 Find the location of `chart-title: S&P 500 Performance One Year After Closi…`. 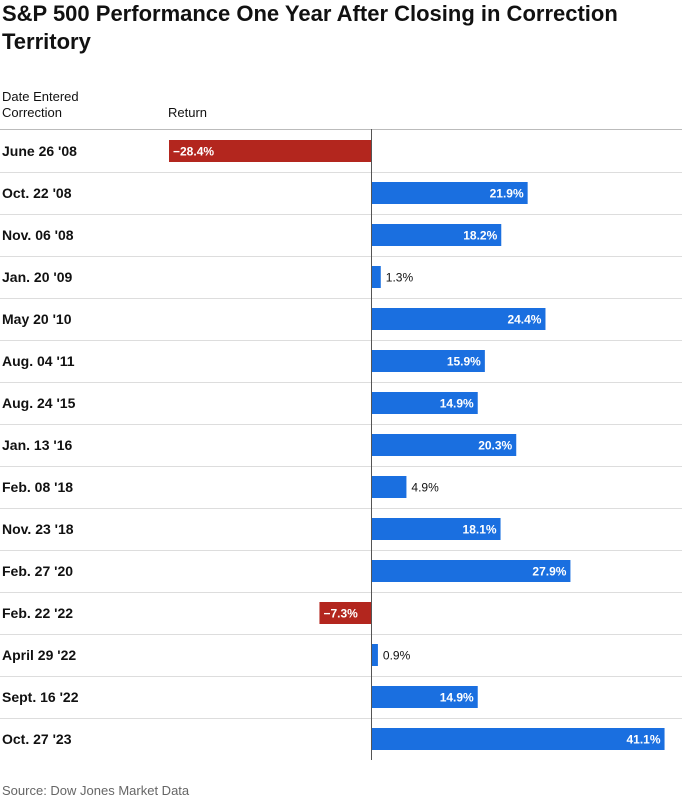

chart-title: S&P 500 Performance One Year After Closi… is located at coordinates (310, 27).